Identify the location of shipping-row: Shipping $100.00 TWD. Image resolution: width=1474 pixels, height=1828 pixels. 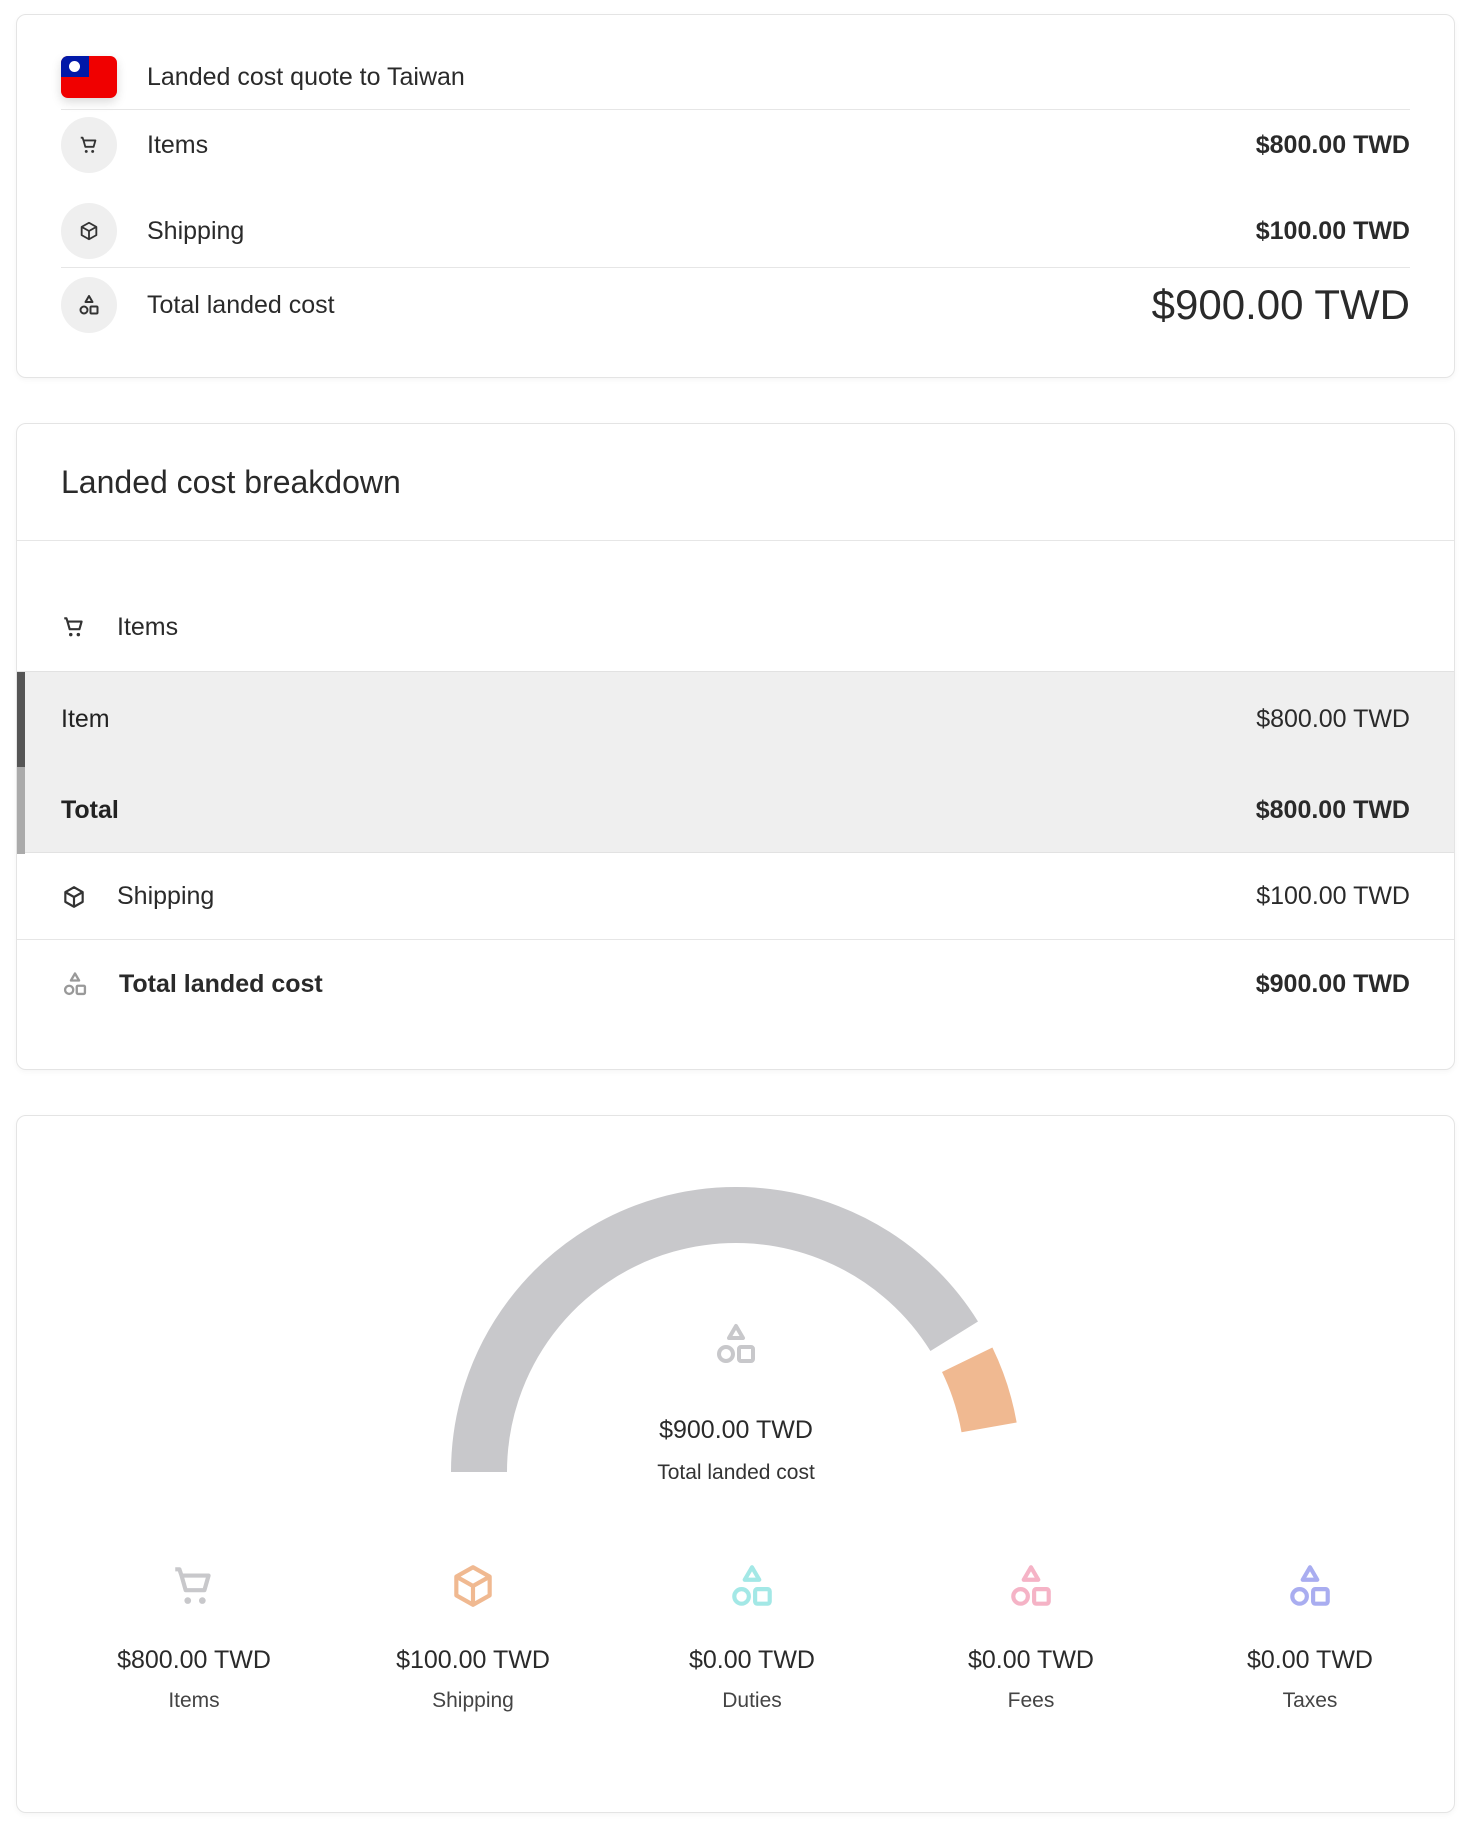
(735, 897).